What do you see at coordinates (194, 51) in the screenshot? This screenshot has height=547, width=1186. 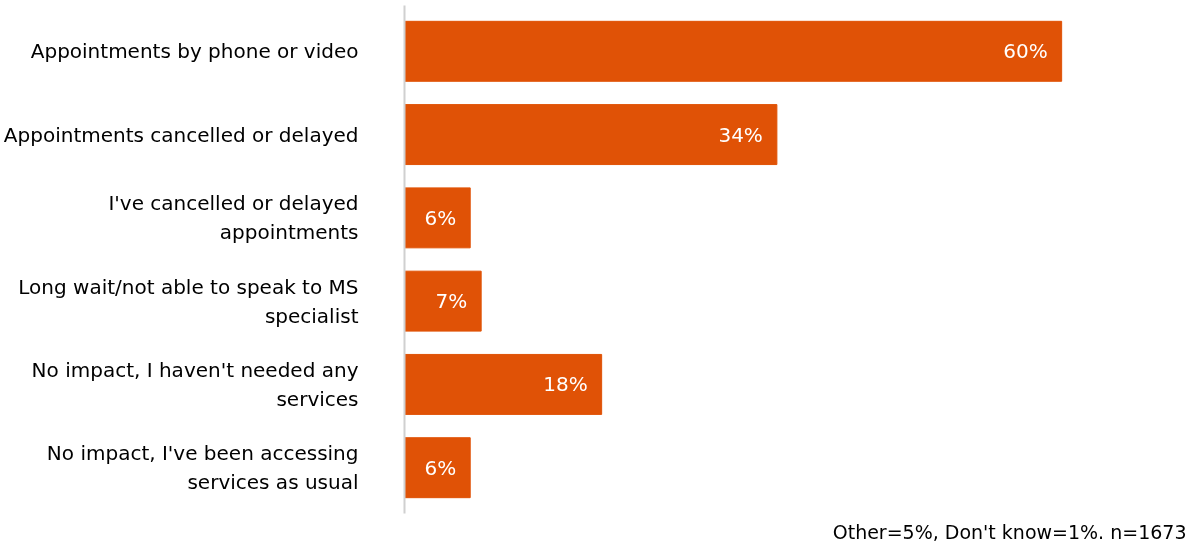 I see `y-tick-label: Appointments by phone or video` at bounding box center [194, 51].